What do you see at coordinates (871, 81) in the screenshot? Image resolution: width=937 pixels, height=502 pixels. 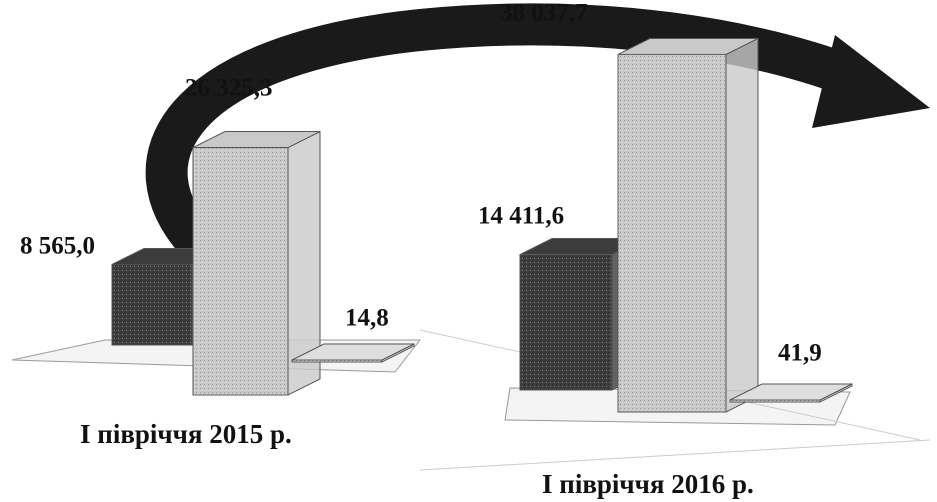 I see `trend-arrow-head` at bounding box center [871, 81].